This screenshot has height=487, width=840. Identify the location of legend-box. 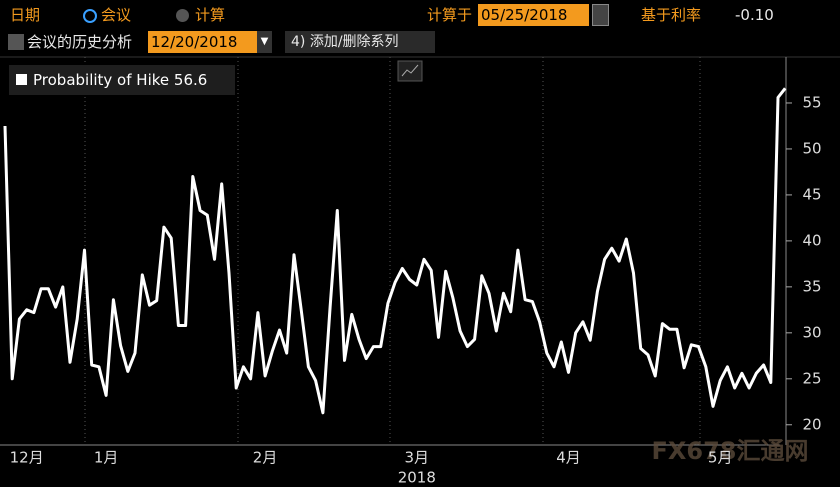
(122, 80).